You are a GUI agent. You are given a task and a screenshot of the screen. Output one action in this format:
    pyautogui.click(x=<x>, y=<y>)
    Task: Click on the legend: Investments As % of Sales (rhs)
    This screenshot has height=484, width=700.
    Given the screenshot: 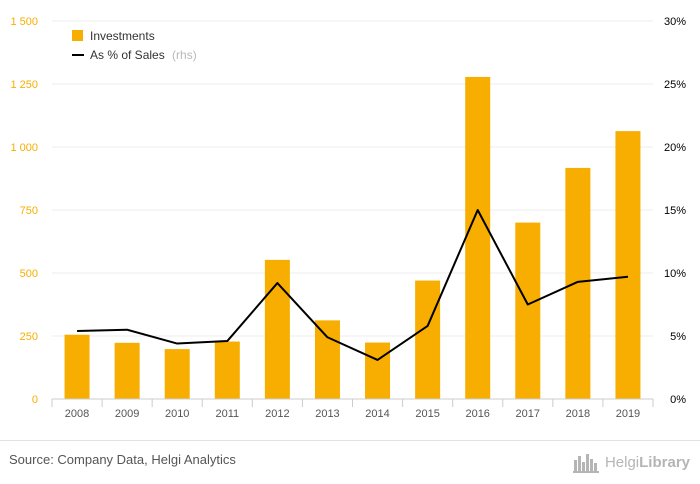 What is the action you would take?
    pyautogui.click(x=134, y=45)
    